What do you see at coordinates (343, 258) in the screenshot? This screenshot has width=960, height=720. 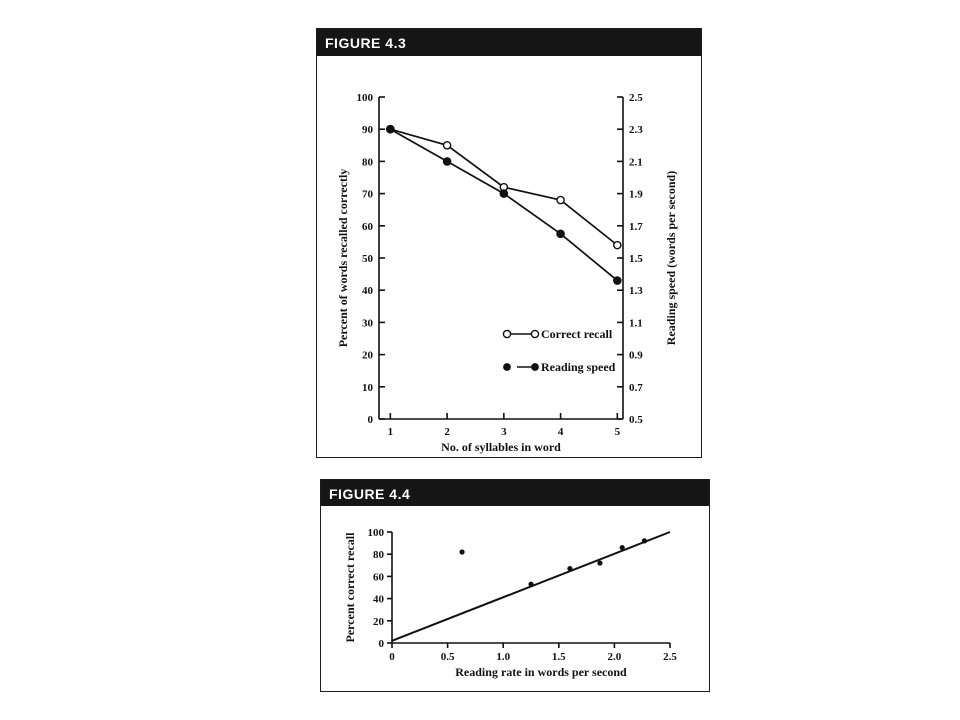 I see `y-axis-title: Percent of words recalled correctly` at bounding box center [343, 258].